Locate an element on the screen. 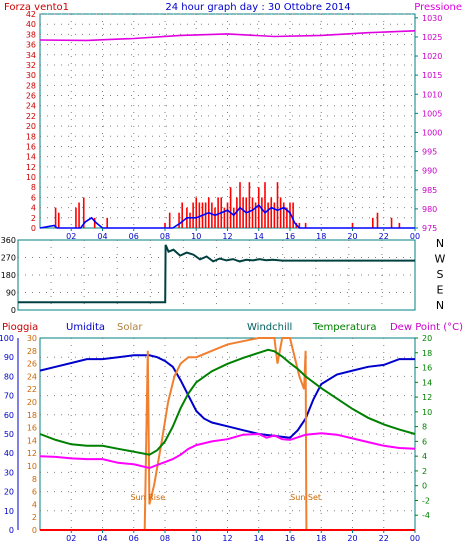  dew-point-line is located at coordinates (227, 451).